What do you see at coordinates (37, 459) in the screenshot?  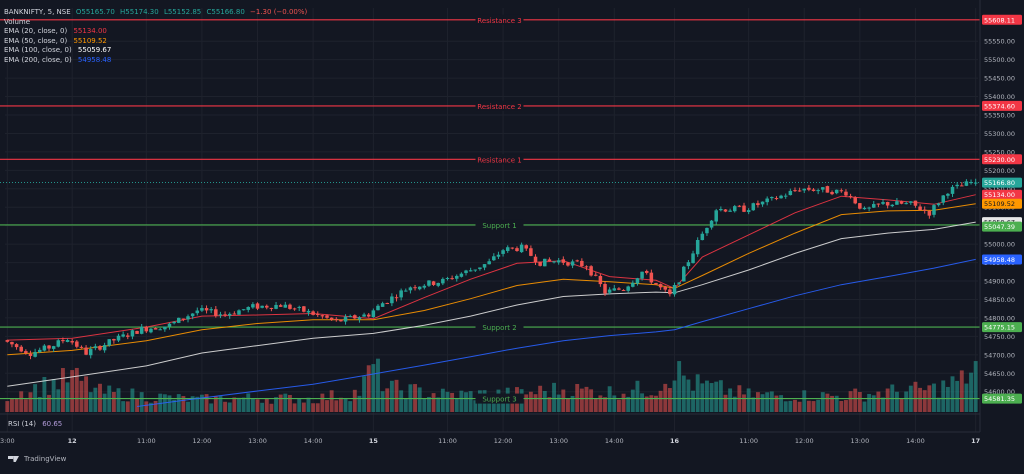 I see `tradingview-logo: TradingView` at bounding box center [37, 459].